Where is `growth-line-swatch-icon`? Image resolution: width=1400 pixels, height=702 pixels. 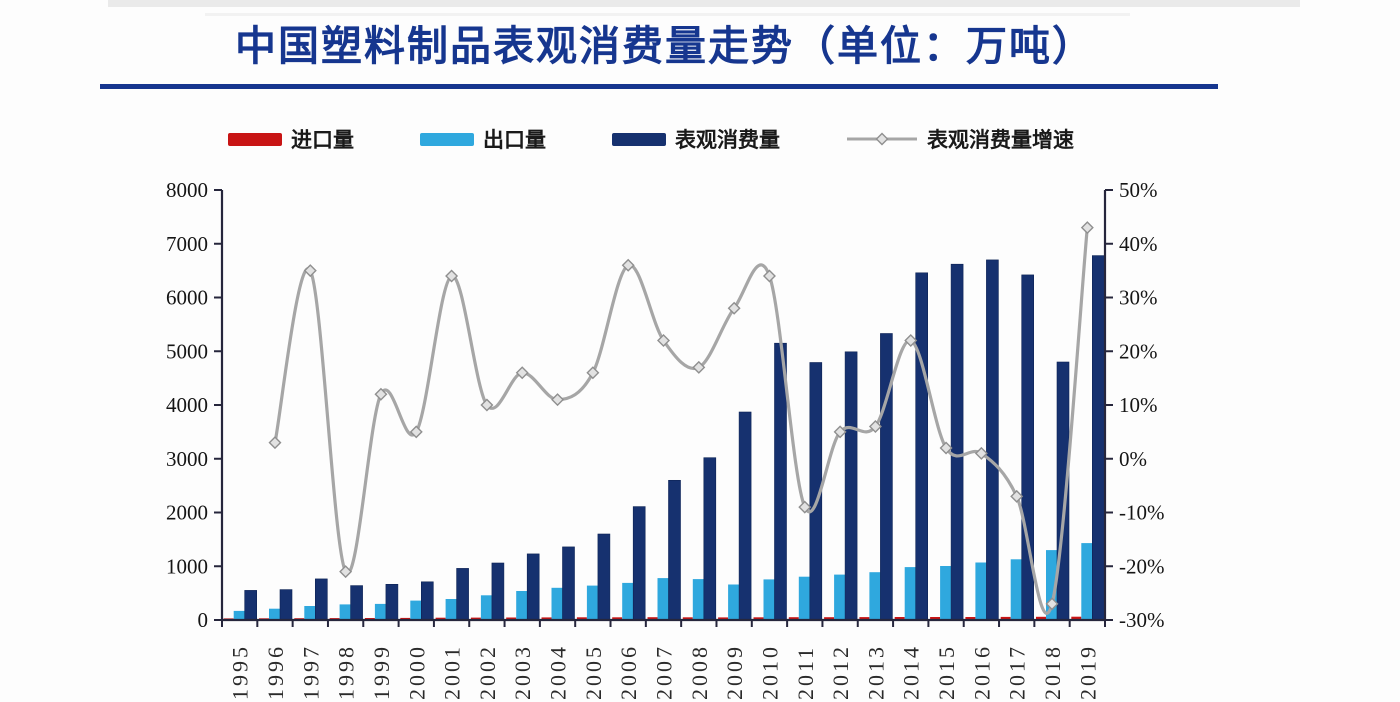
growth-line-swatch-icon is located at coordinates (882, 139).